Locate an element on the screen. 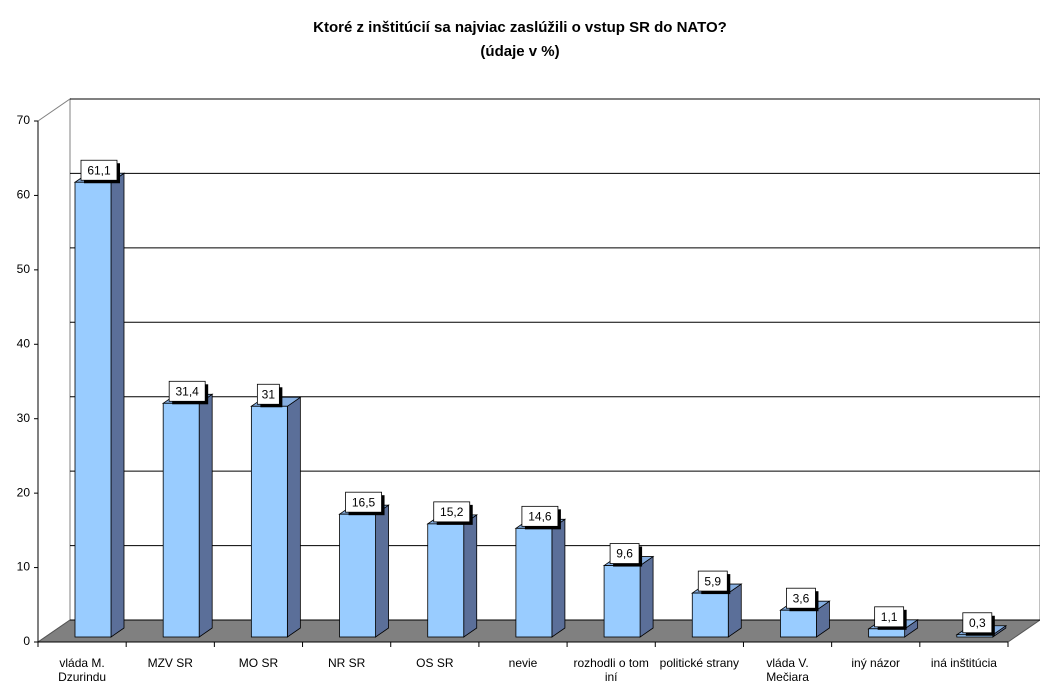 The height and width of the screenshot is (693, 1040). x-tick-label: NR SR is located at coordinates (346, 663).